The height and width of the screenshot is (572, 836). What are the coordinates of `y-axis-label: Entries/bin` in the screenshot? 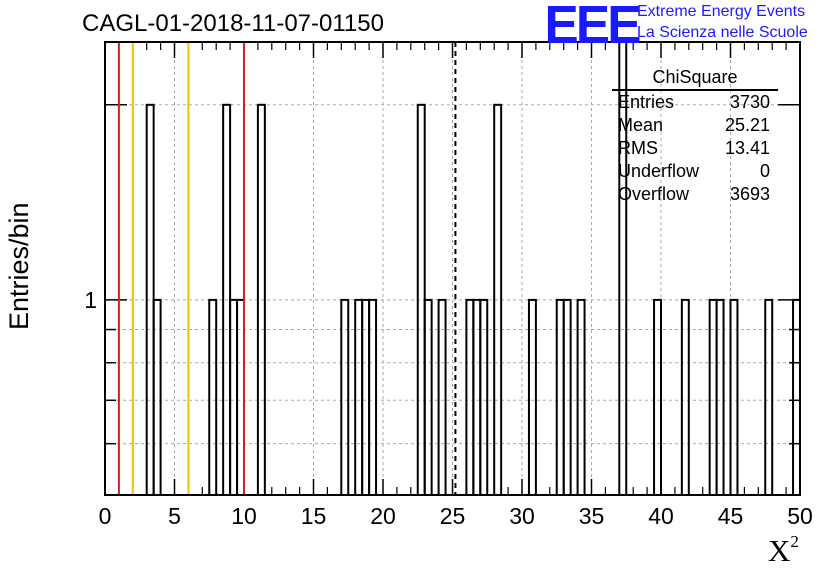 It's located at (19, 266).